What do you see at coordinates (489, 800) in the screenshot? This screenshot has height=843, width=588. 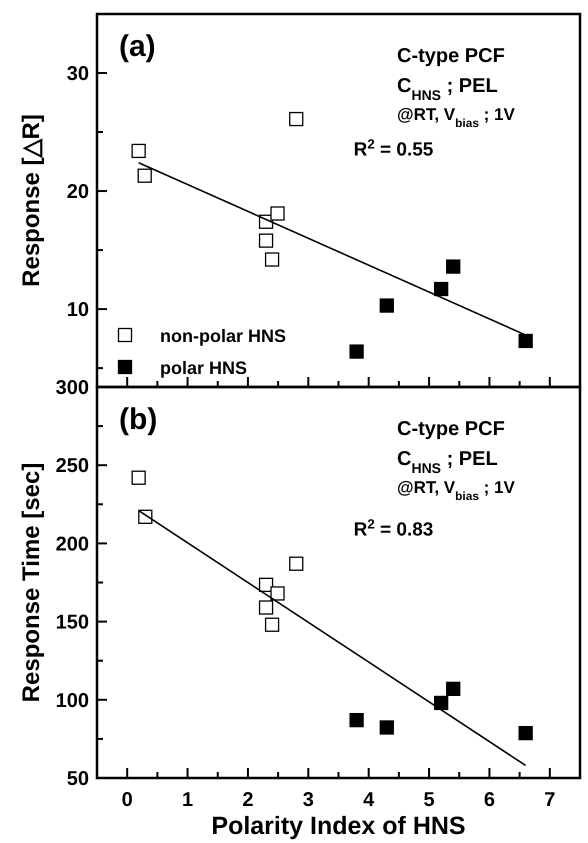 I see `x-tick-label: 6` at bounding box center [489, 800].